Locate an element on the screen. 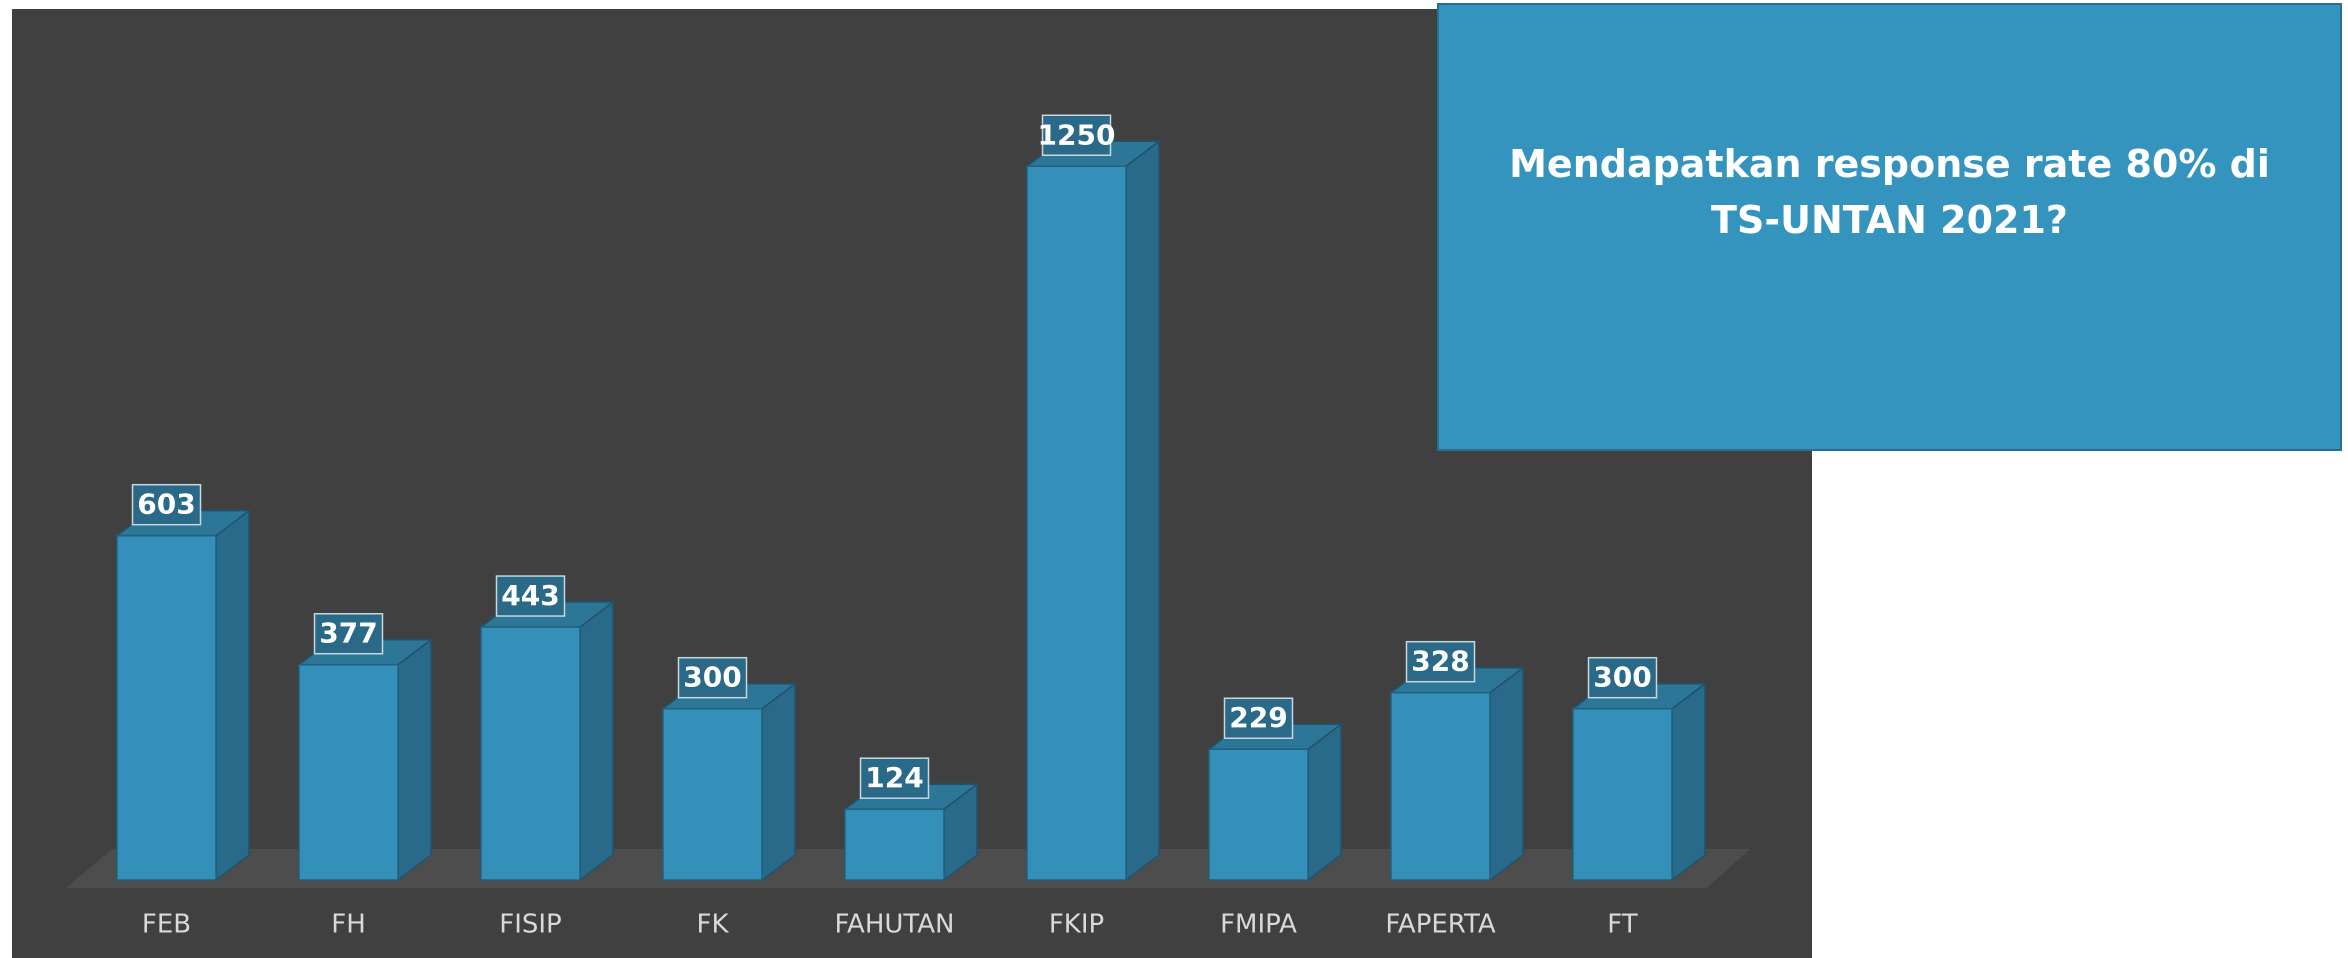 The width and height of the screenshot is (2348, 958). x-tick-label: FEB is located at coordinates (166, 925).